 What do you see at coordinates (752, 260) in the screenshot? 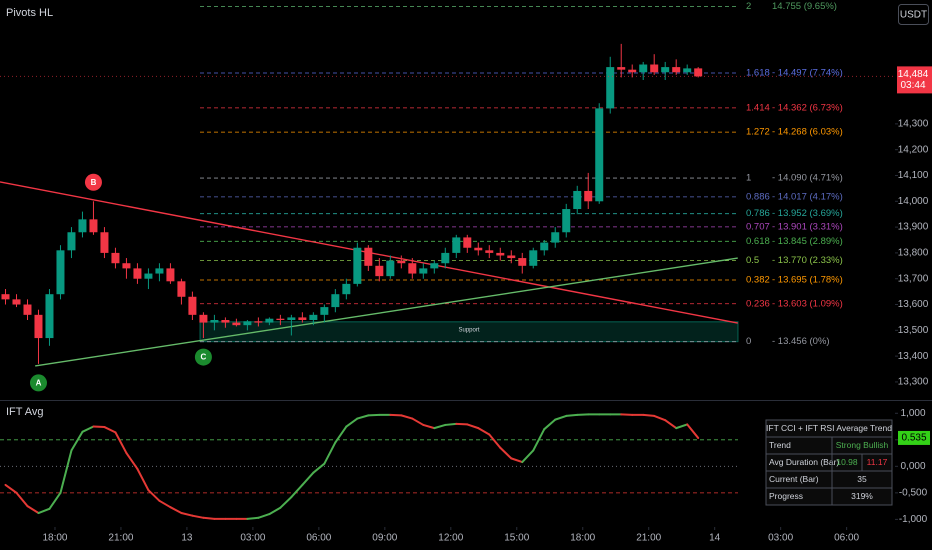
I see `fib-ratio: 0.5` at bounding box center [752, 260].